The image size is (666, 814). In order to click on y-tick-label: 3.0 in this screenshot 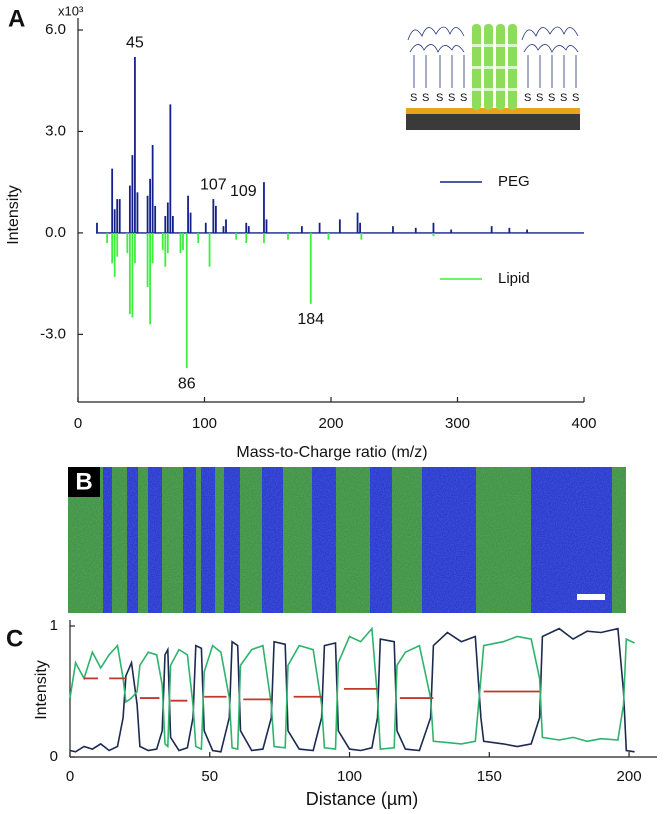, I will do `click(55, 130)`.